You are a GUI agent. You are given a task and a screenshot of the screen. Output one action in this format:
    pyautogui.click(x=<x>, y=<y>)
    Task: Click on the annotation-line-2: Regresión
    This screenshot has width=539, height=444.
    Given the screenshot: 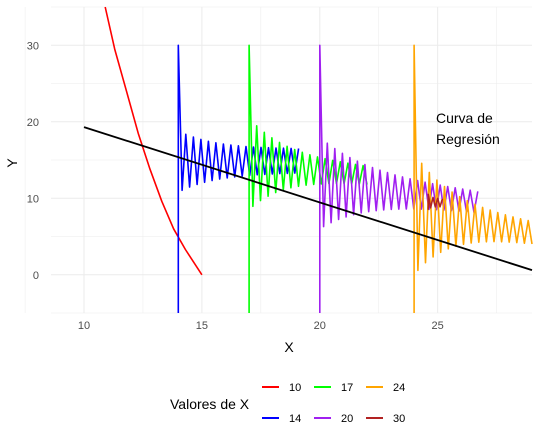 What is the action you would take?
    pyautogui.click(x=468, y=139)
    